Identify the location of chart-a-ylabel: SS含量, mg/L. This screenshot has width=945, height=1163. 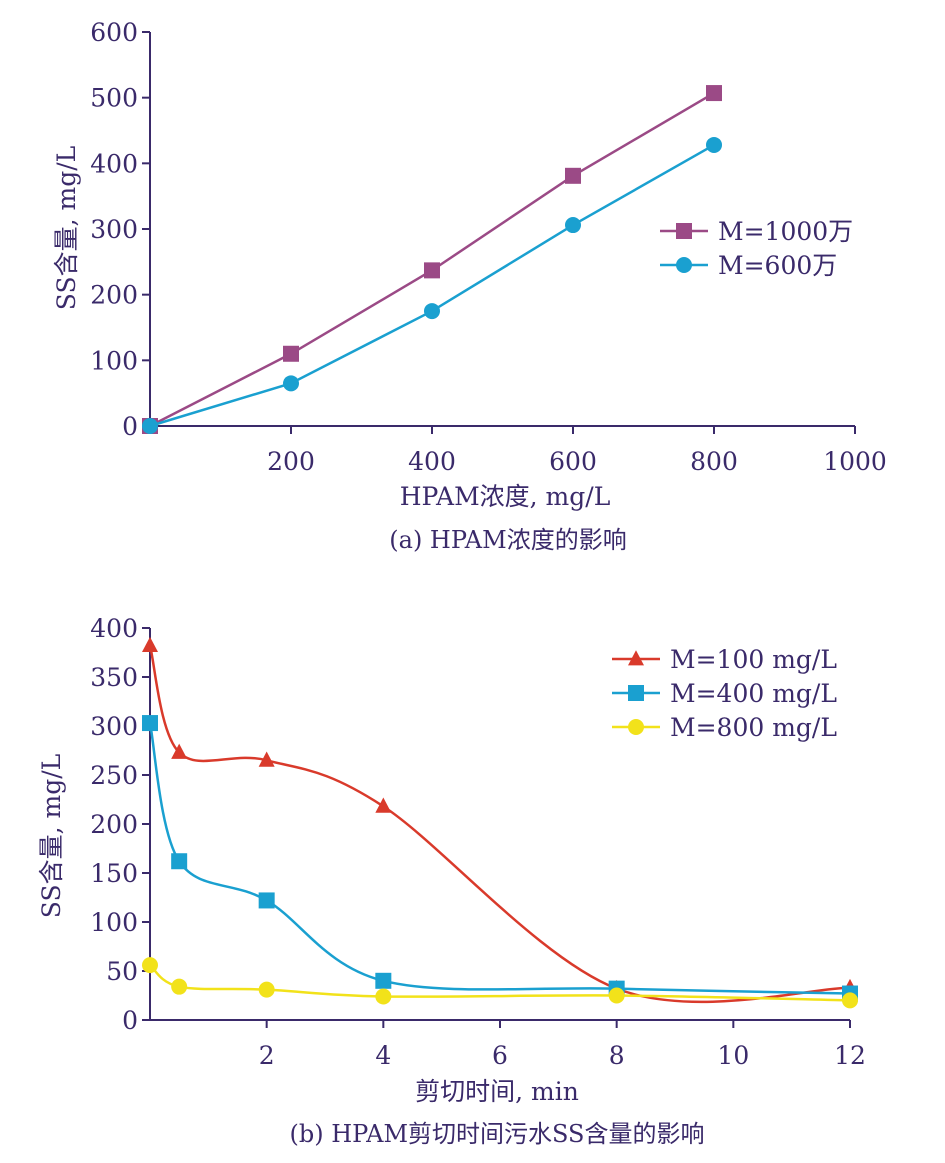
(66, 228).